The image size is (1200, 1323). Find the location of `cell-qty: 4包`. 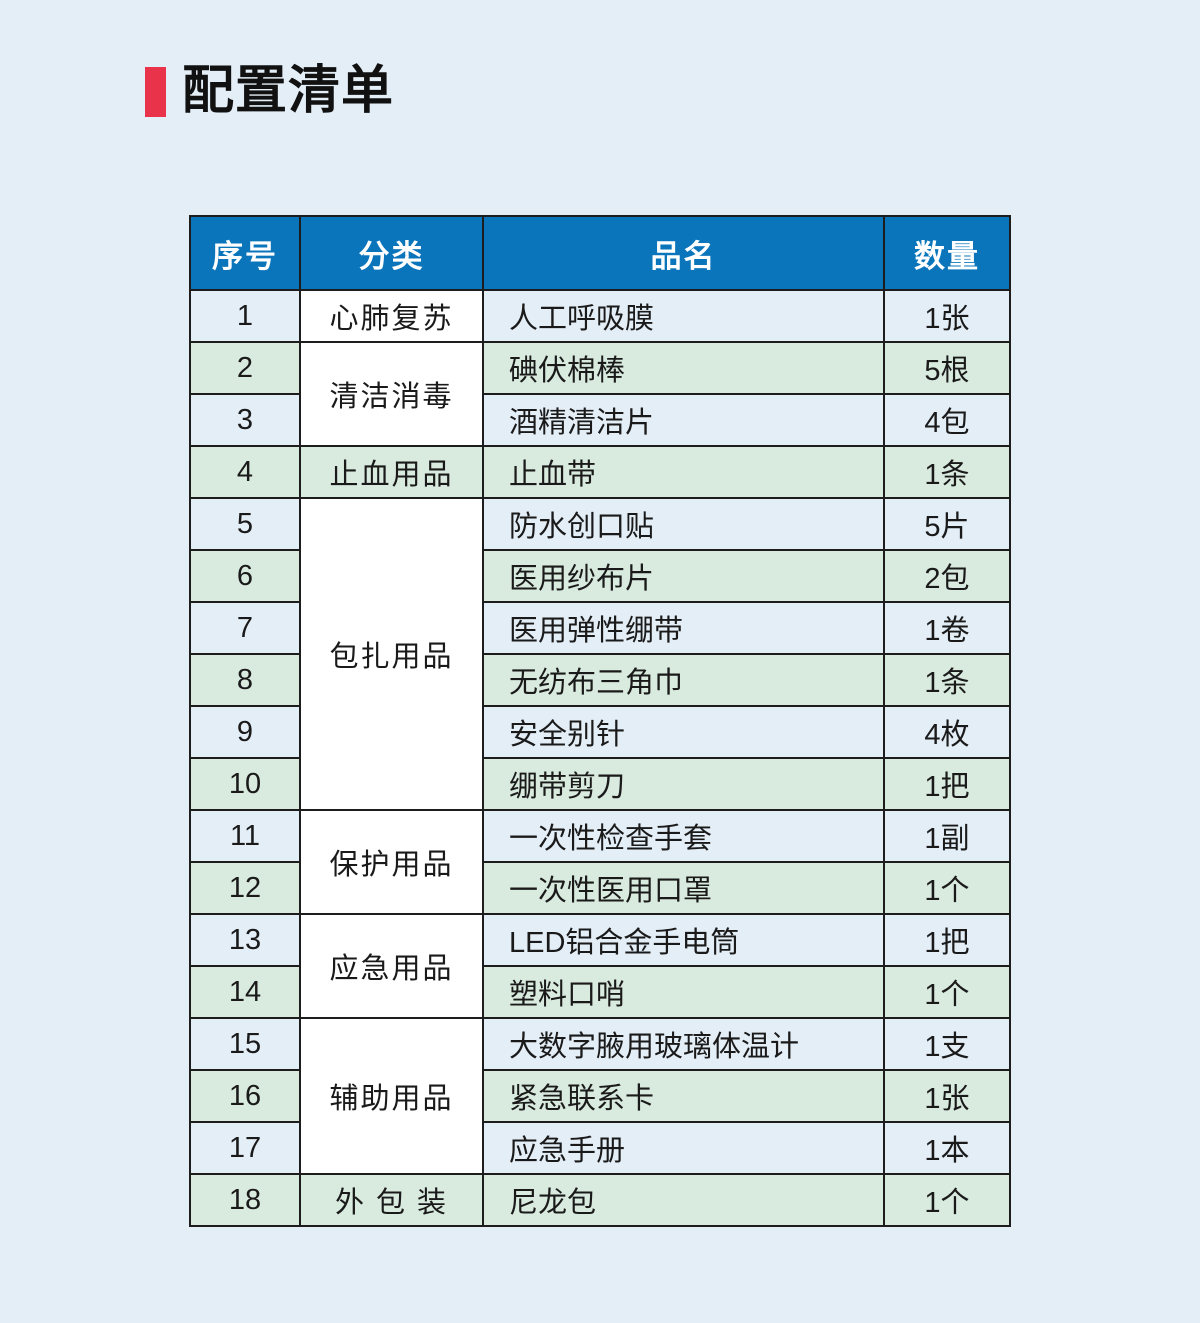

cell-qty: 4包 is located at coordinates (947, 420).